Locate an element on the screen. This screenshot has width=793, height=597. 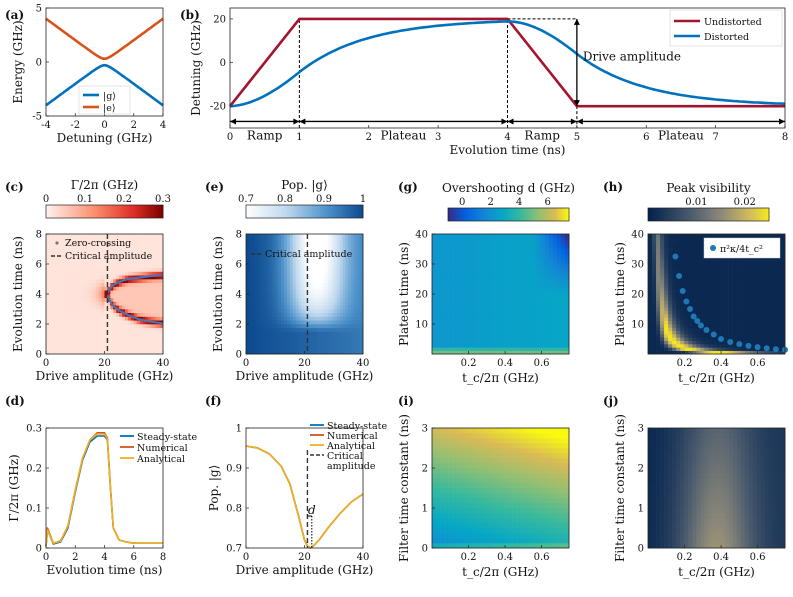
f-ytick-label: 1 is located at coordinates (239, 429).